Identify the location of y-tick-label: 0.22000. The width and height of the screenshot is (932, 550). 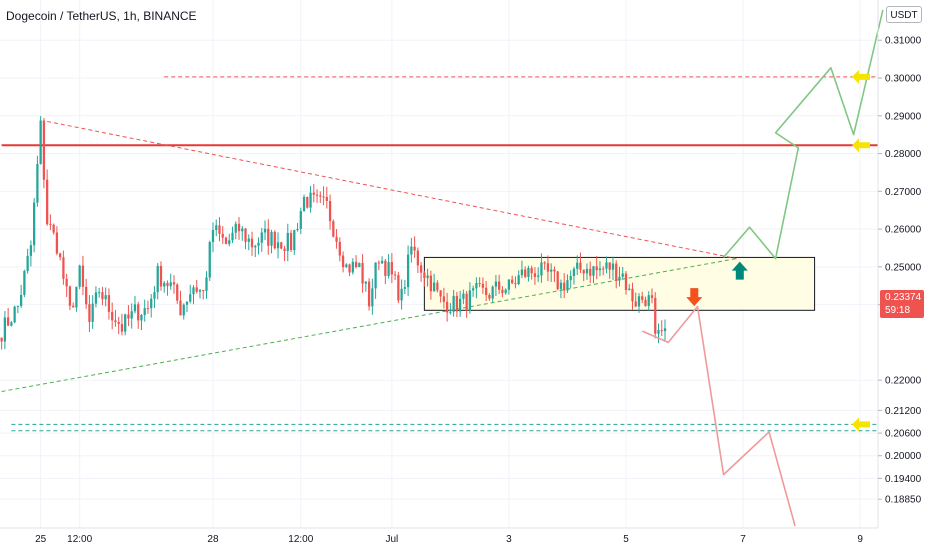
(903, 381).